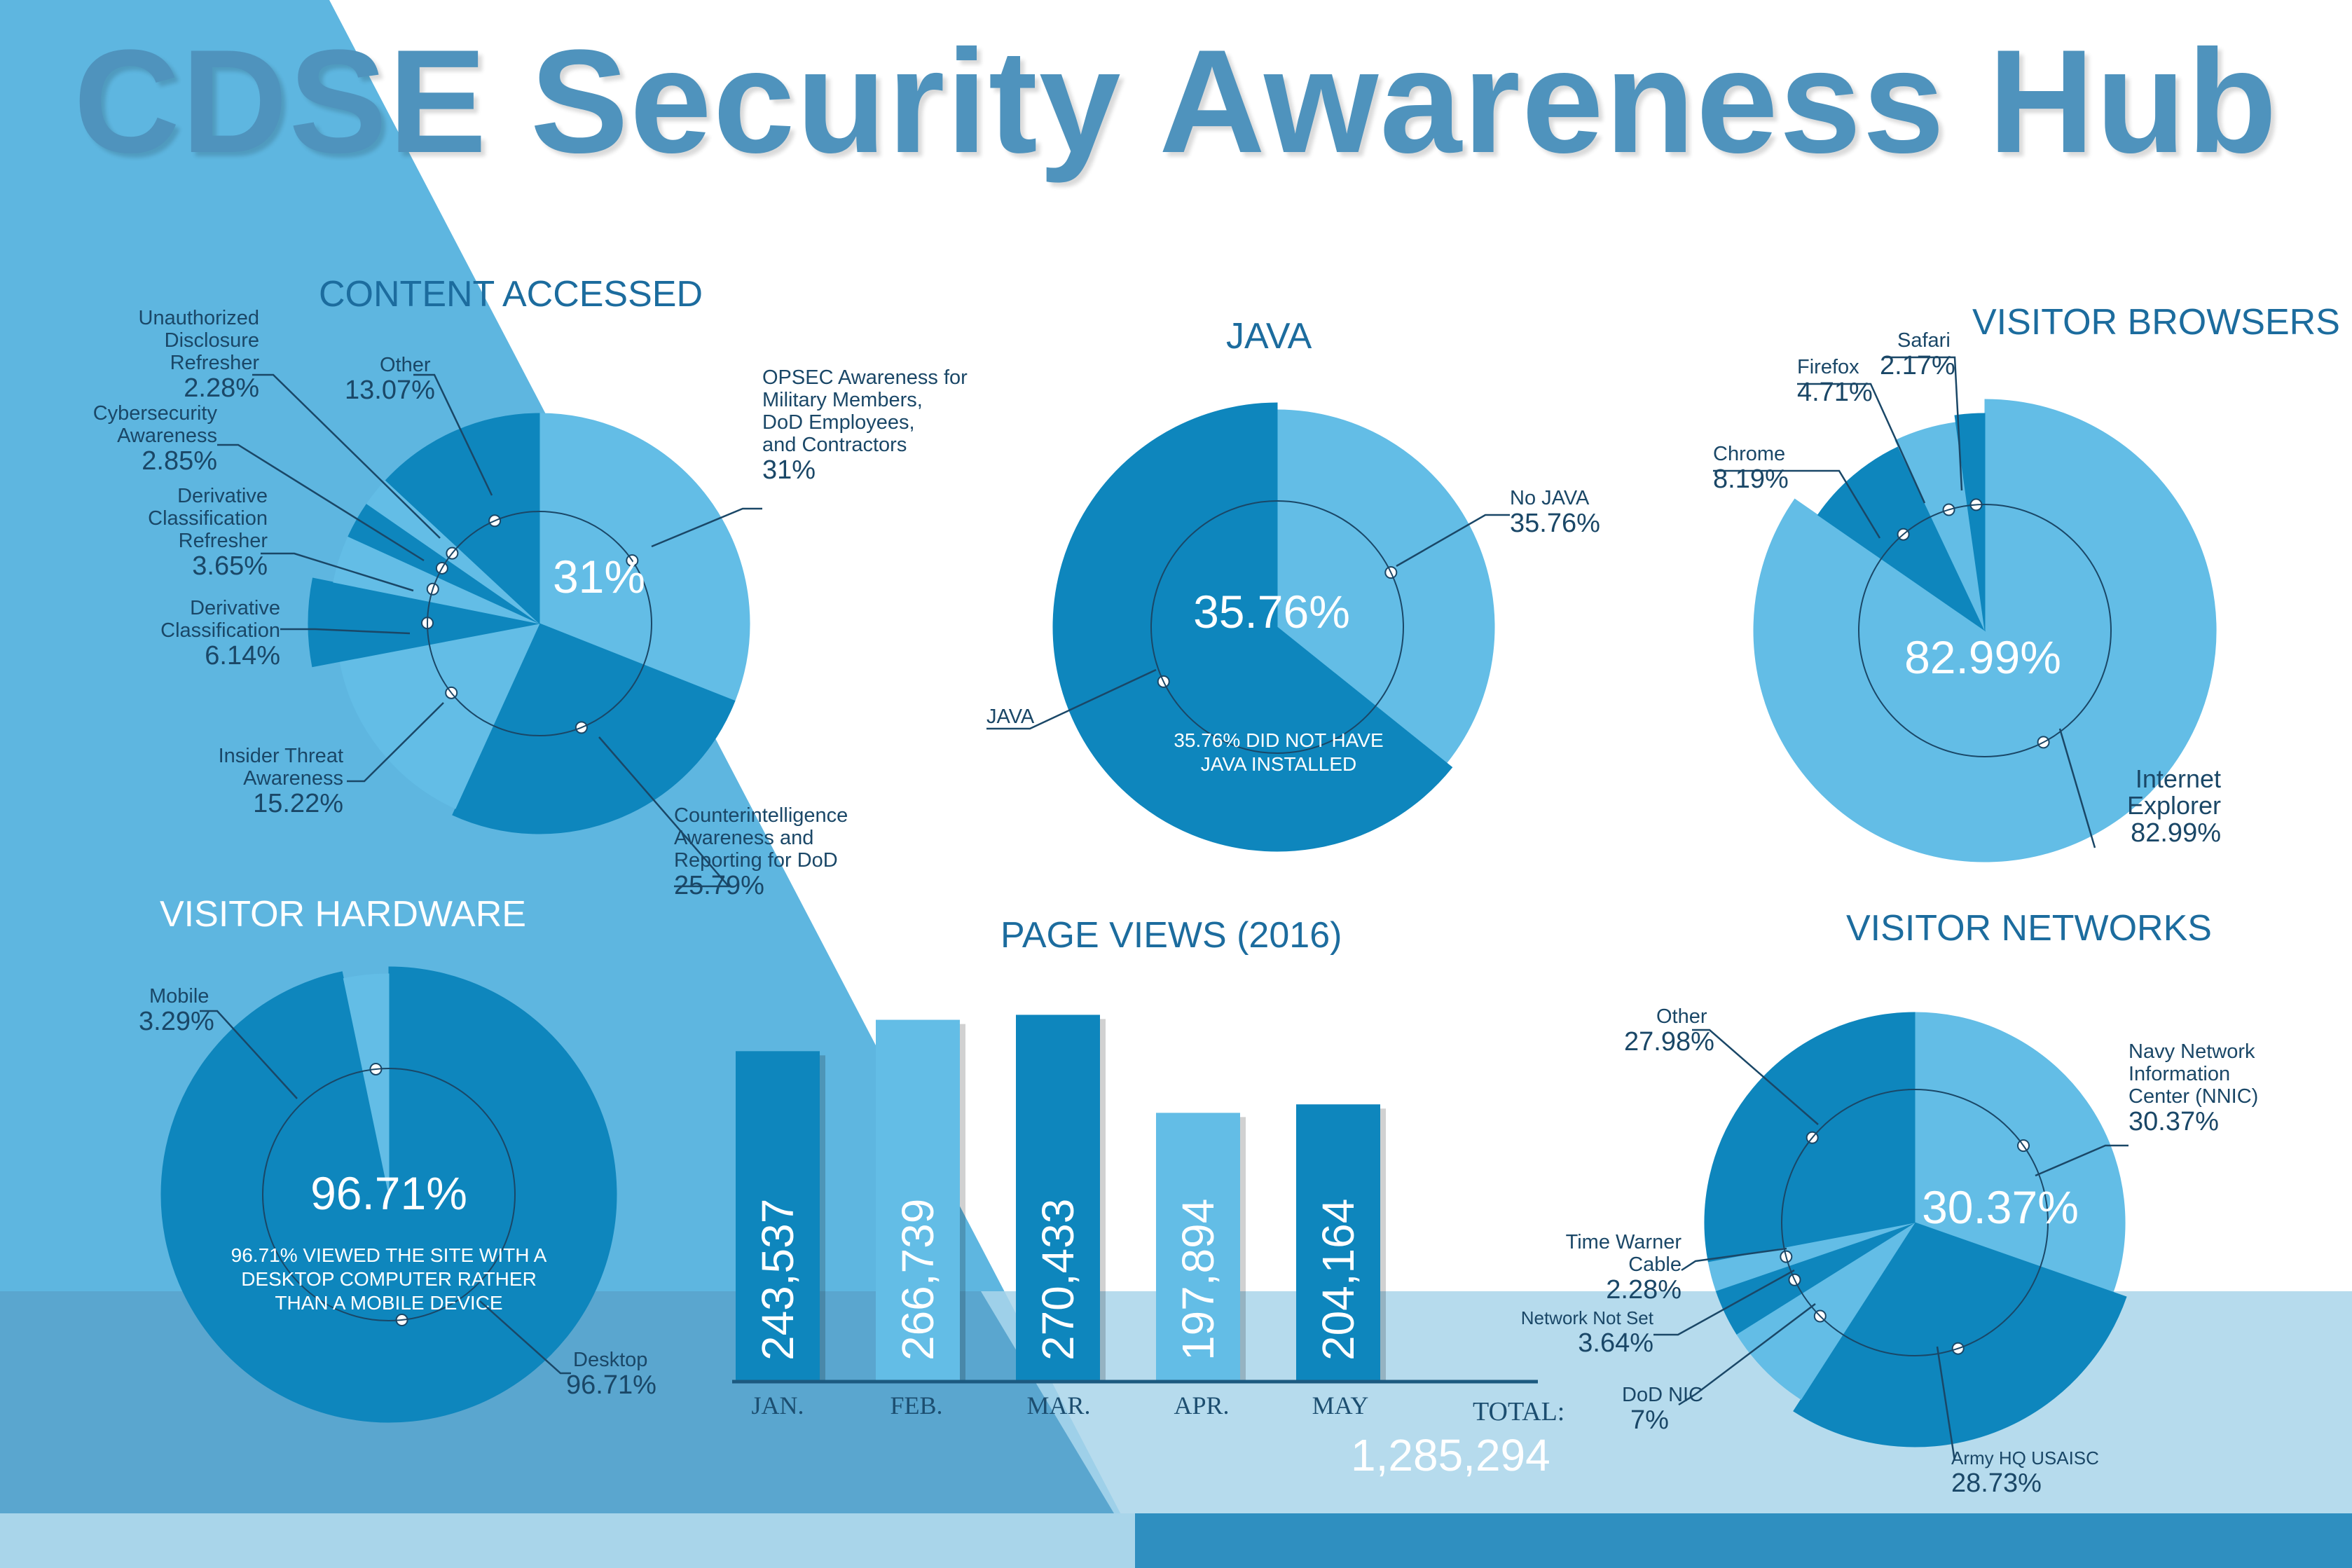 This screenshot has height=1568, width=2352. I want to click on label-unauth-line2: Disclosure, so click(211, 340).